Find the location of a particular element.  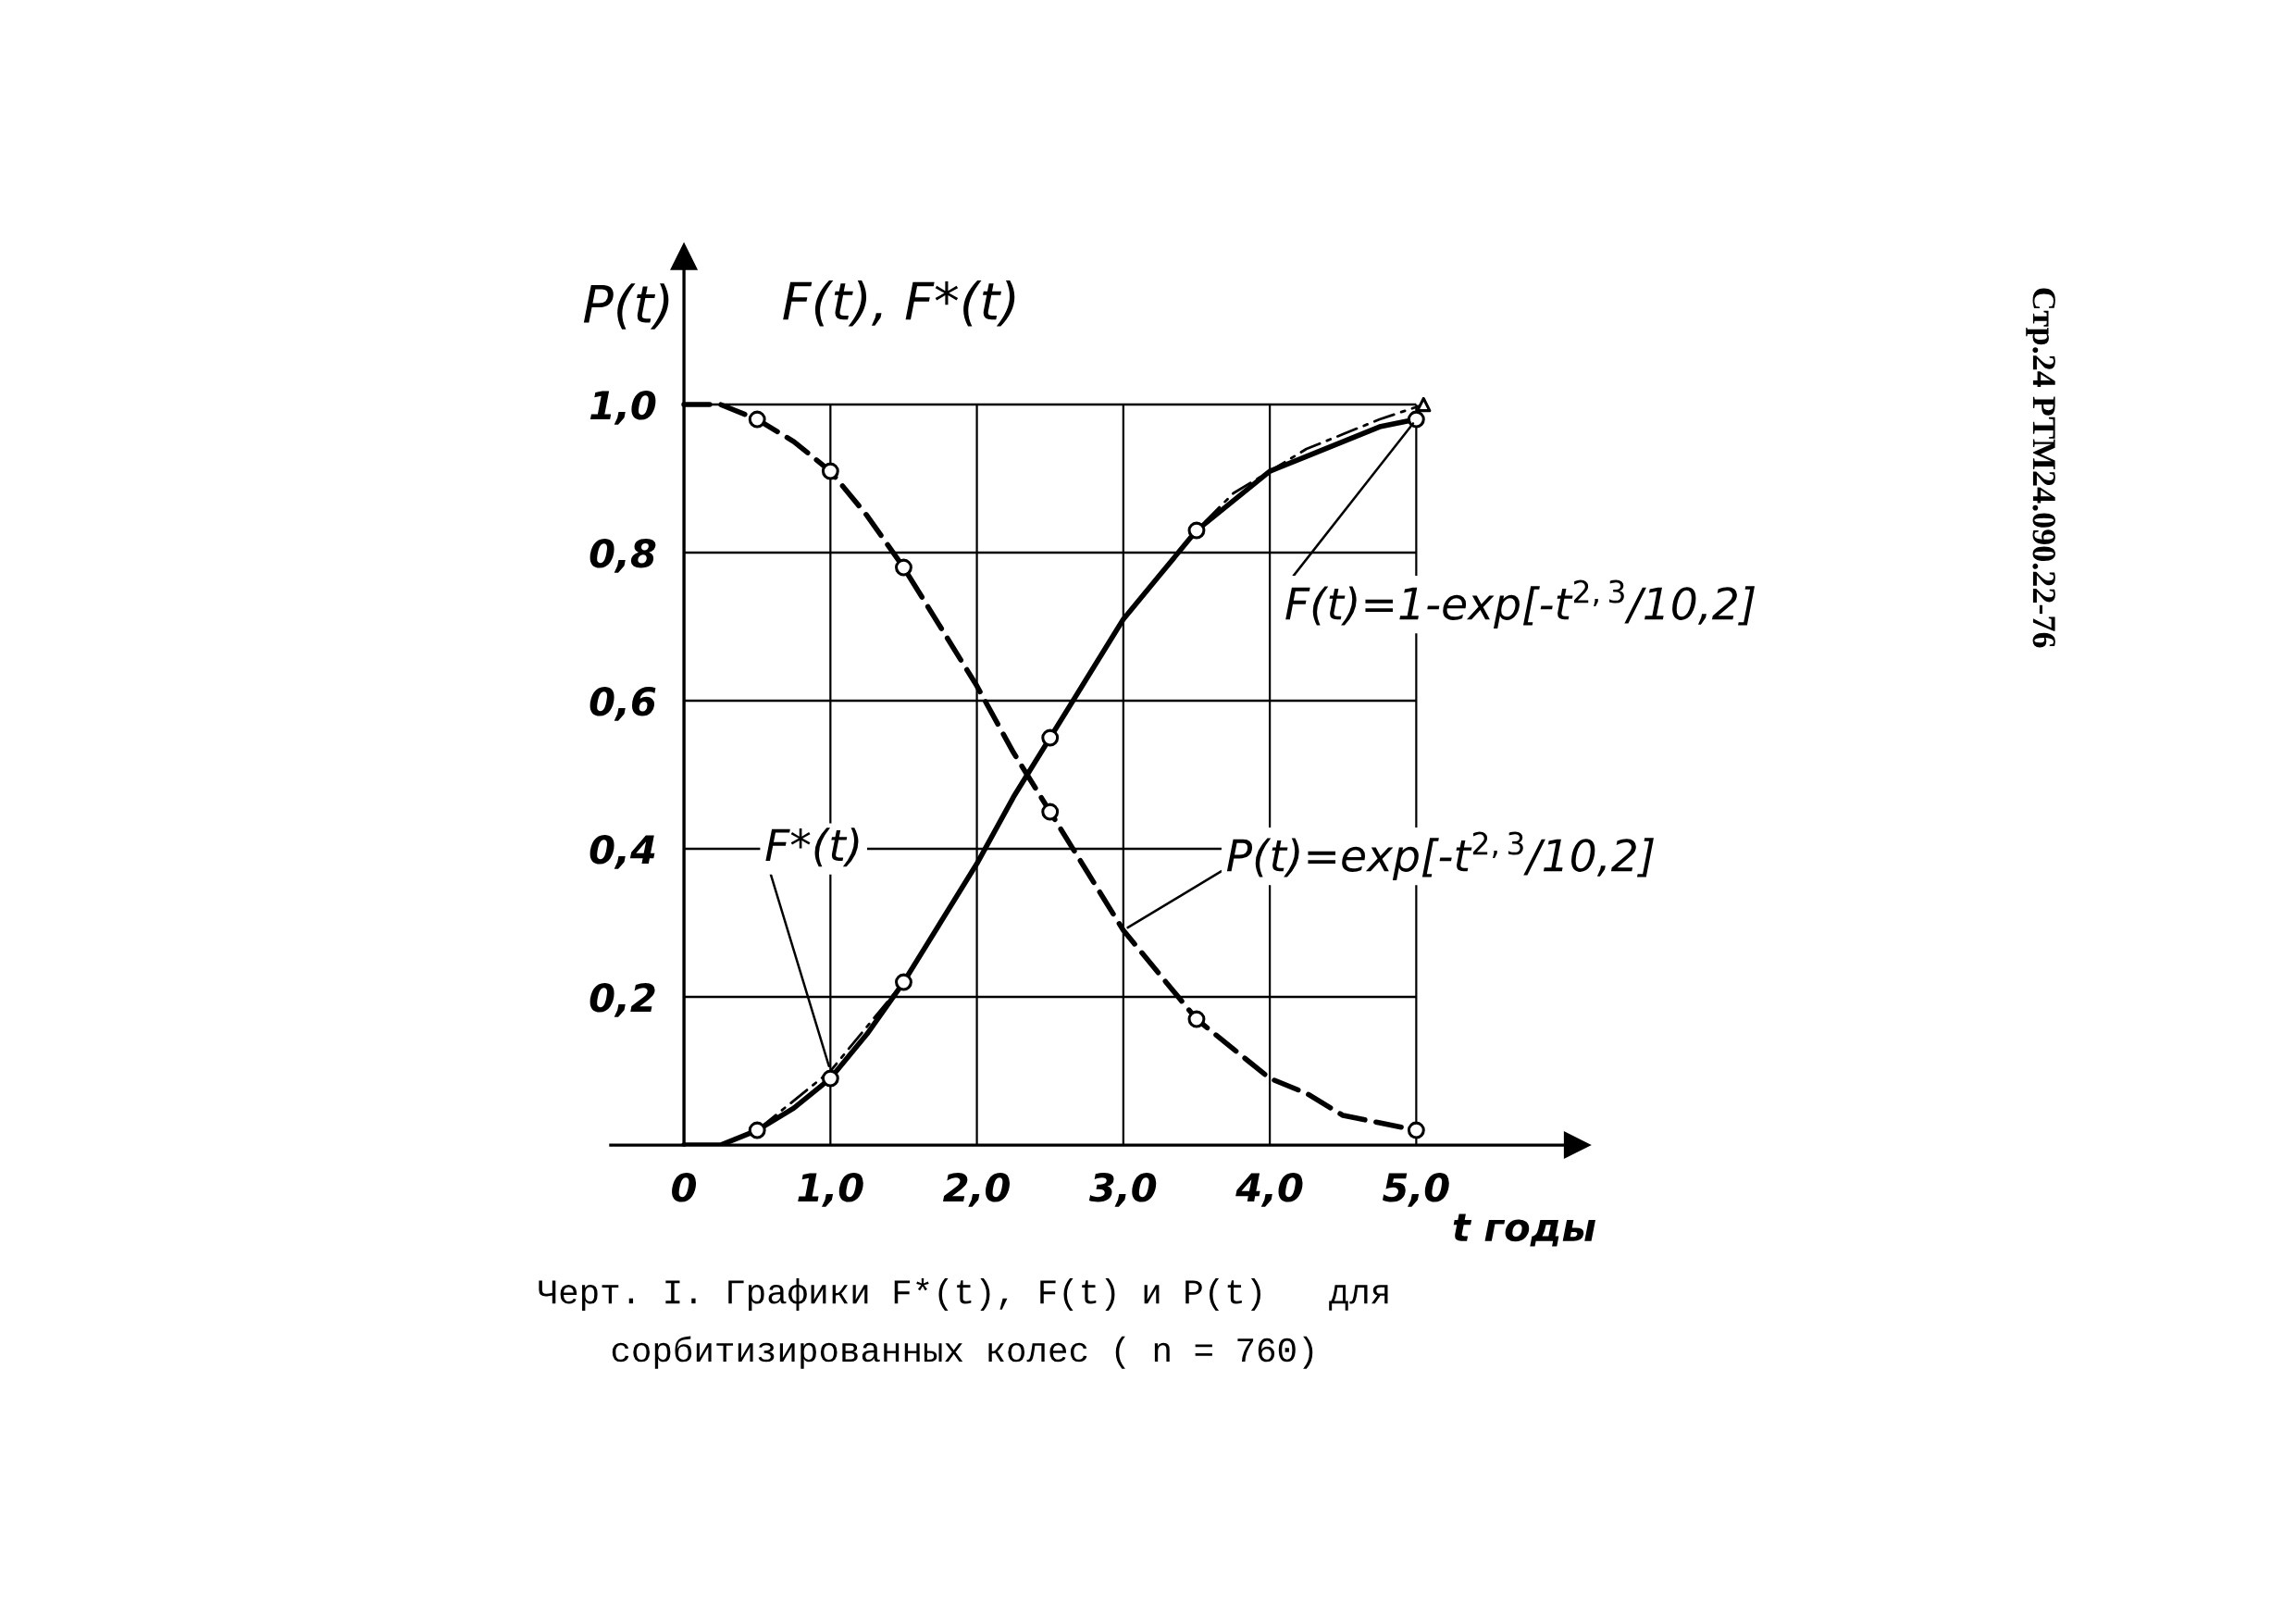

x-tick-label: 1,0 is located at coordinates (831, 1189).